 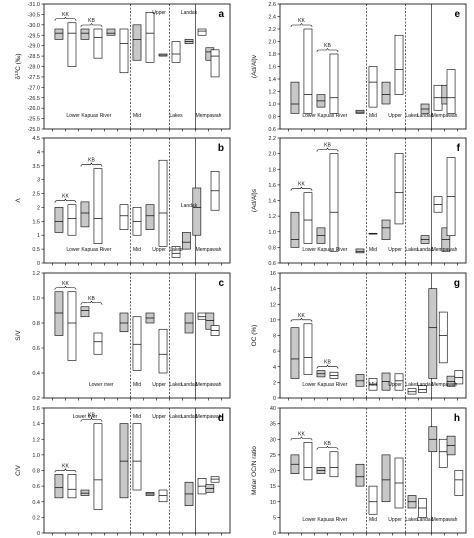 I want to click on panel-letter: d, so click(x=221, y=418).